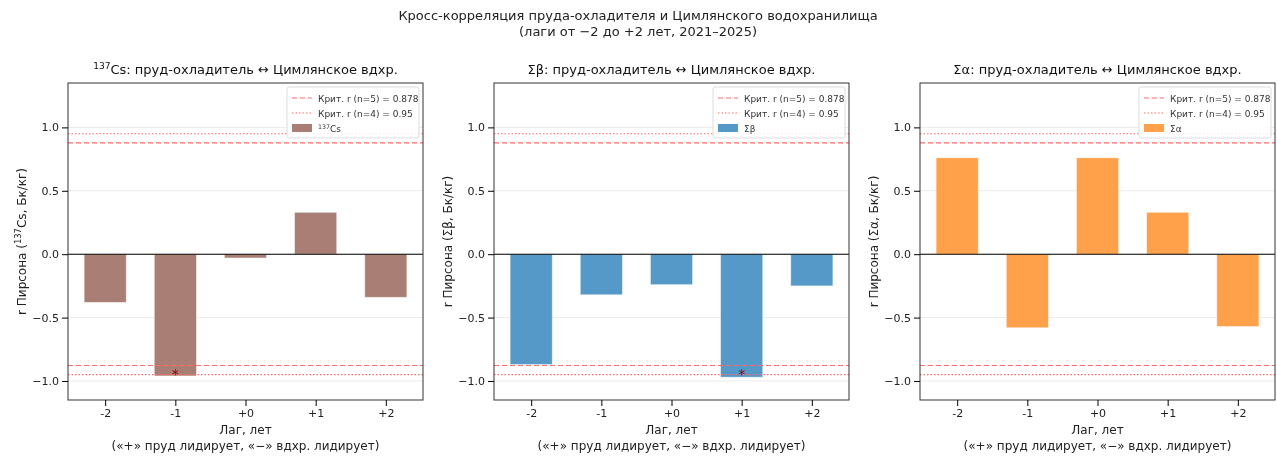  What do you see at coordinates (330, 128) in the screenshot?
I see `legend-label: $^{137}$Cs` at bounding box center [330, 128].